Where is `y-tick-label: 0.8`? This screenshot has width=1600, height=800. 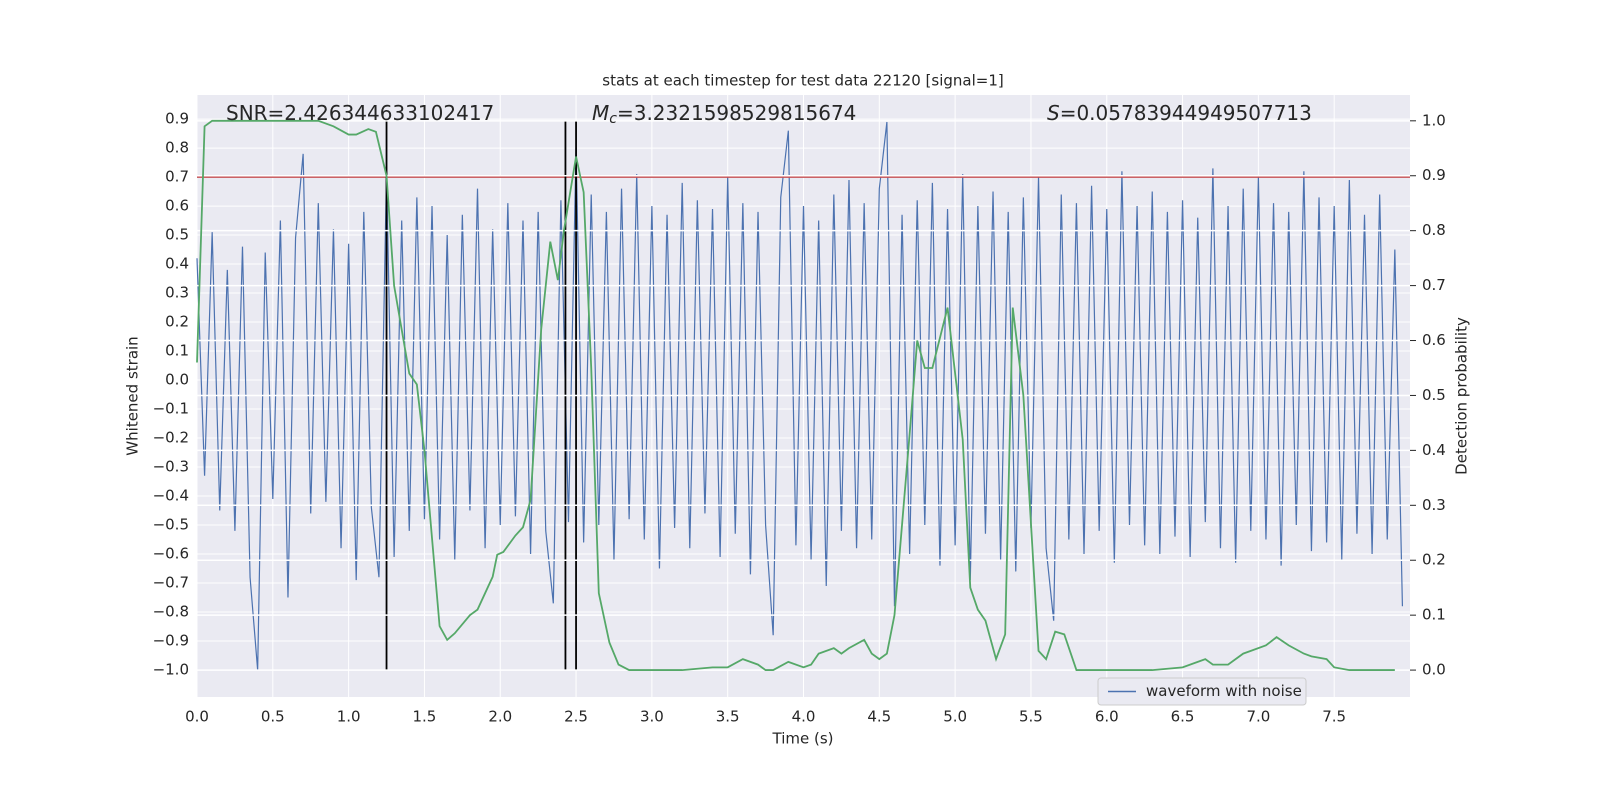 y-tick-label: 0.8 is located at coordinates (177, 148).